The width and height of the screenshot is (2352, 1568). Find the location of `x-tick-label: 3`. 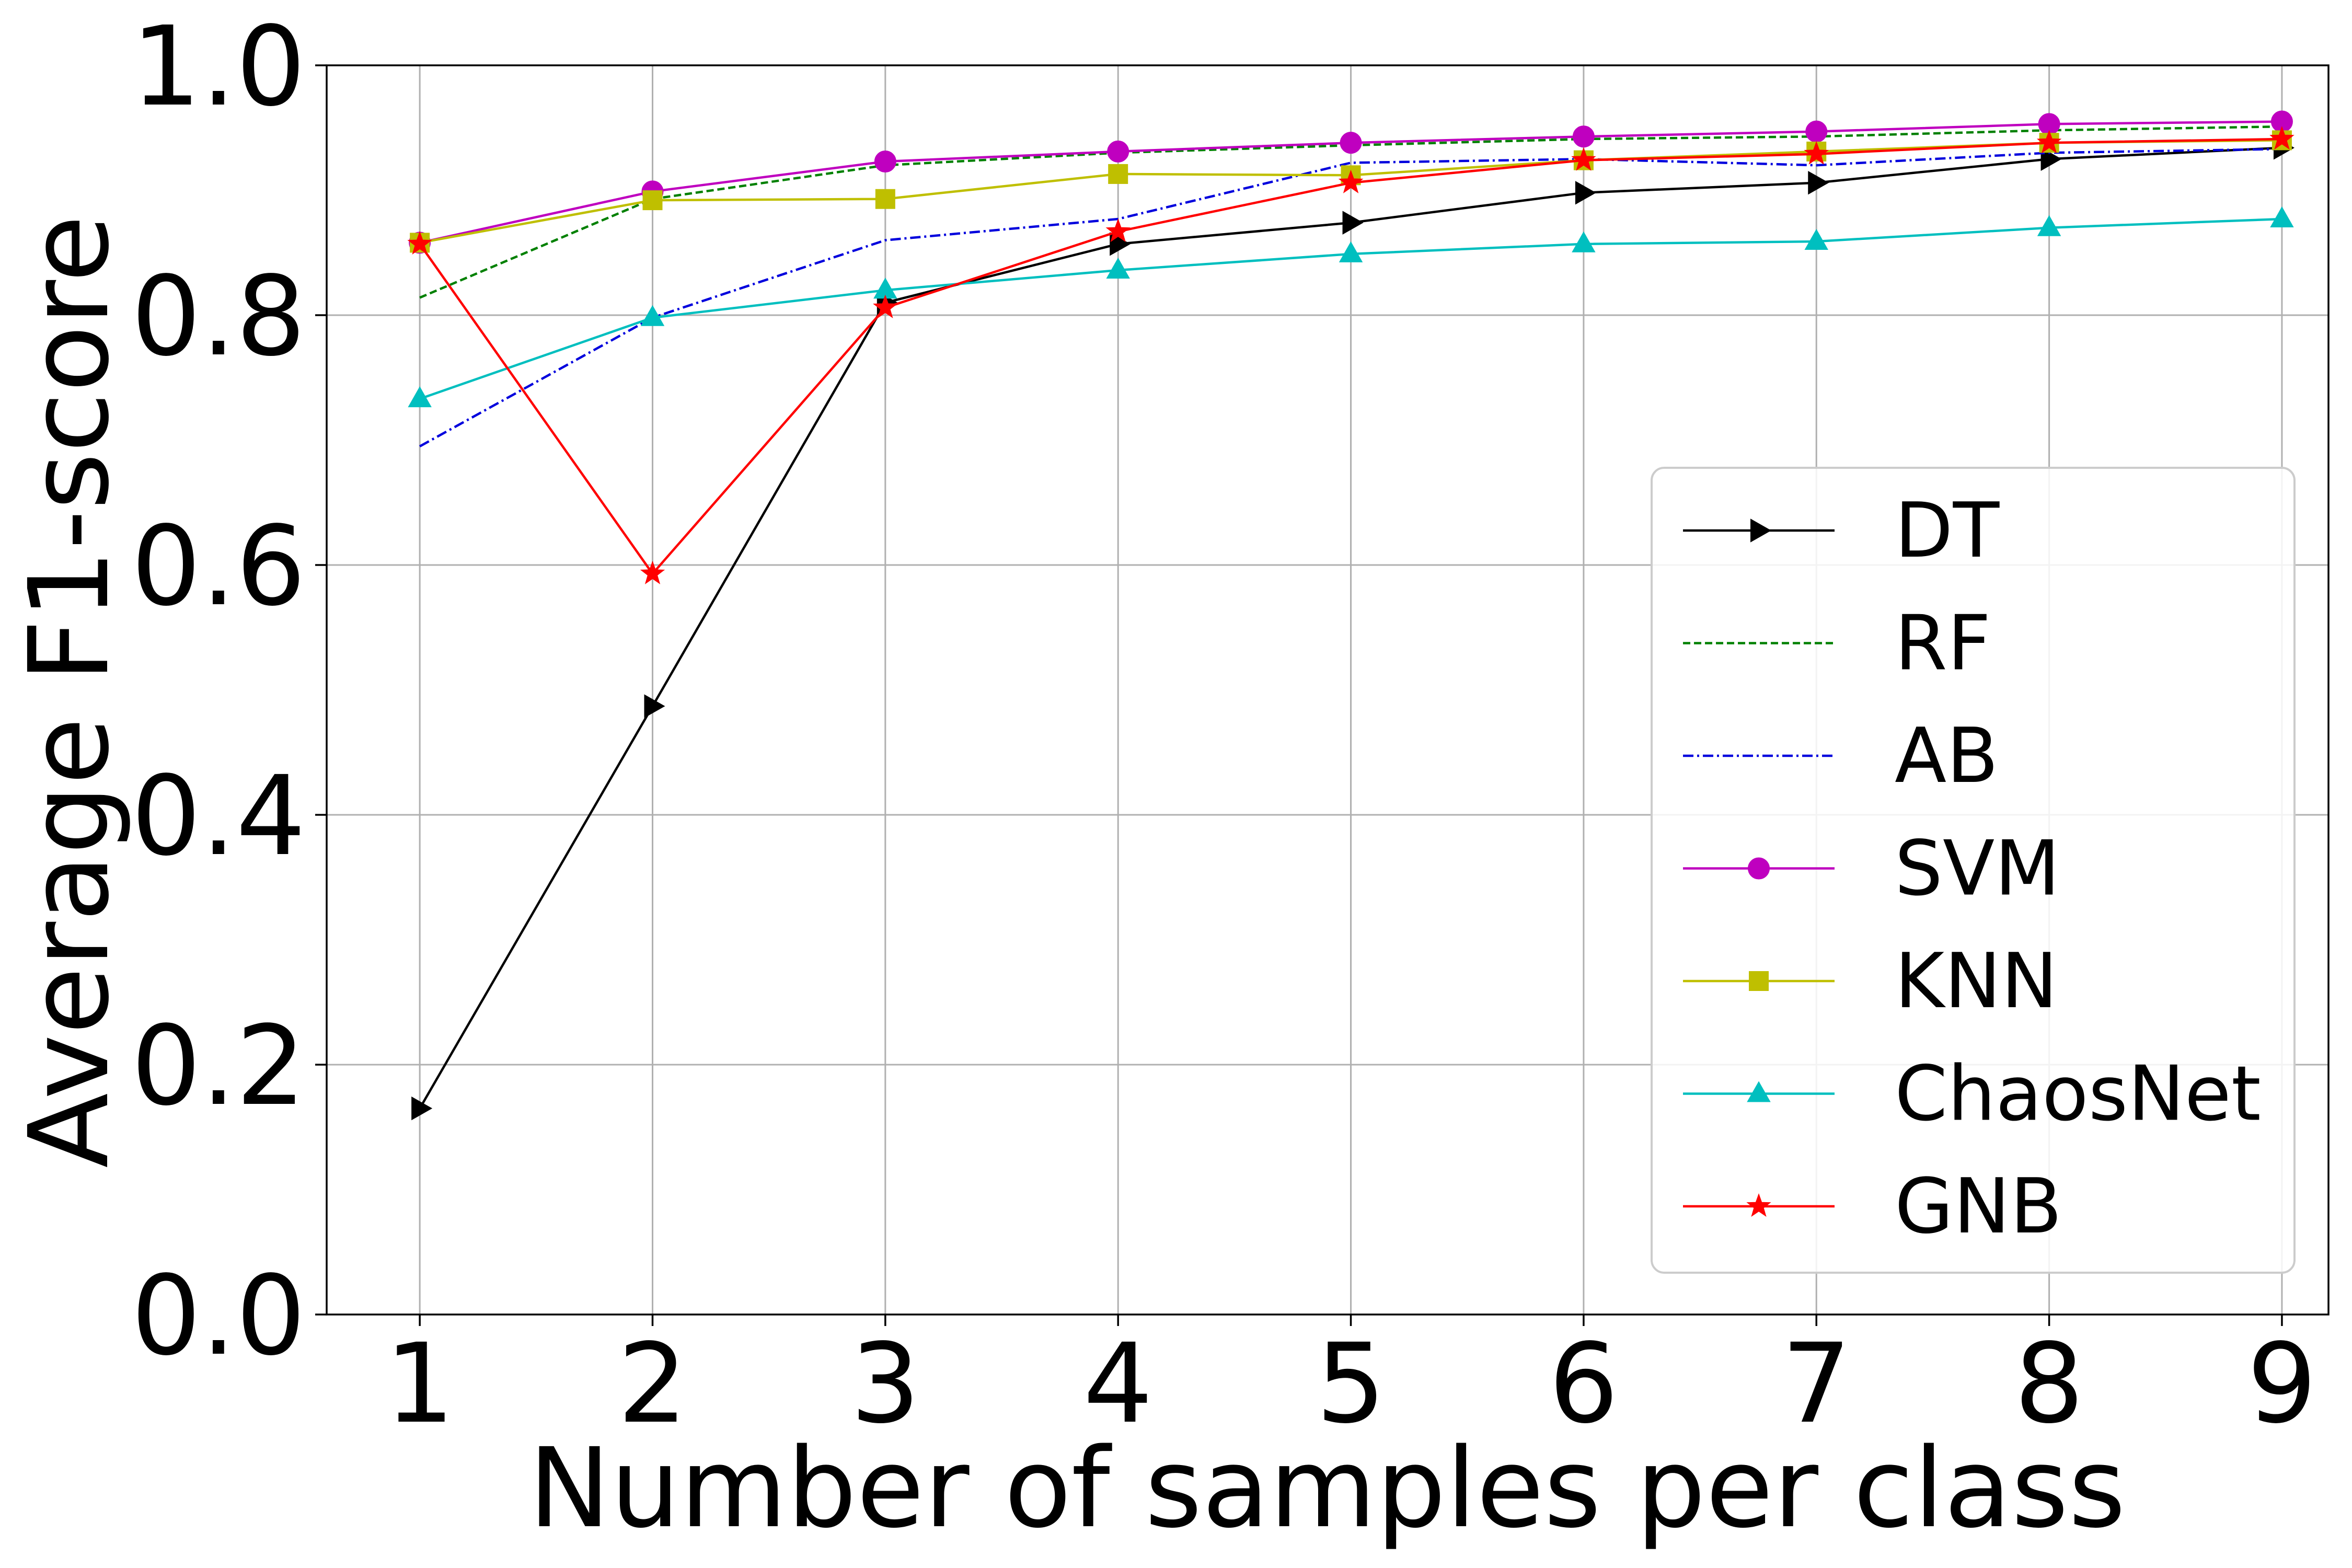

x-tick-label: 3 is located at coordinates (885, 1384).